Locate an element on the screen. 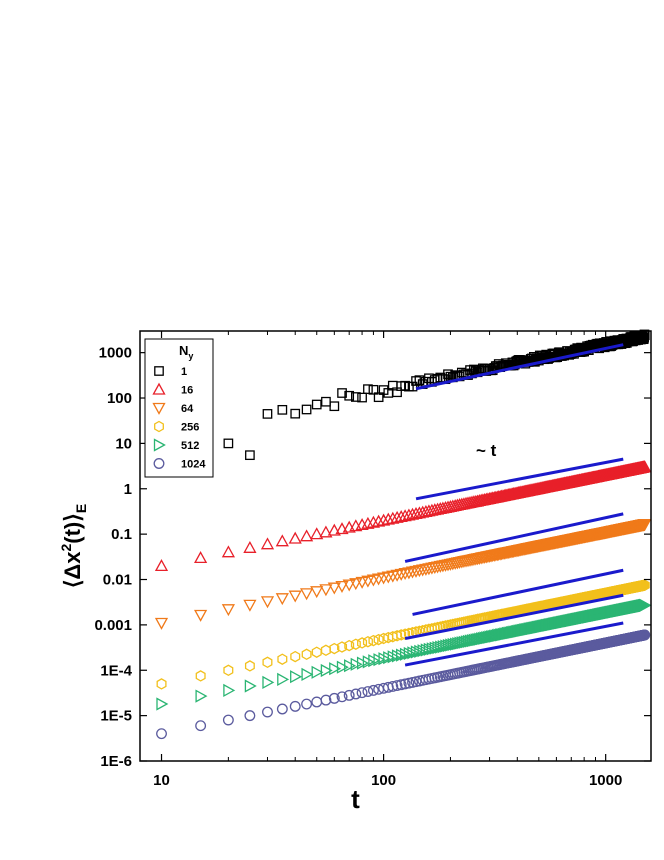 Image resolution: width=664 pixels, height=860 pixels. y-tick-label: 1E-6 is located at coordinates (116, 761).